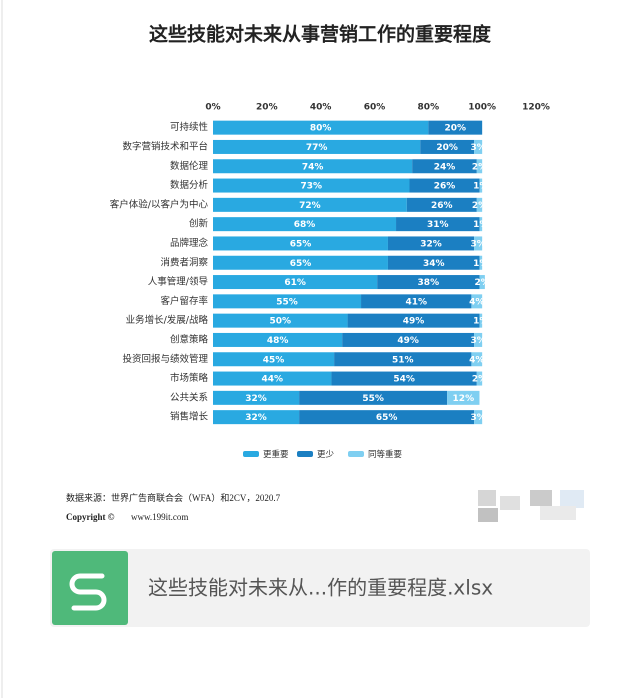 This screenshot has height=698, width=640. I want to click on chart-title: 这些技能对未来从事营销工作的重要程度, so click(320, 34).